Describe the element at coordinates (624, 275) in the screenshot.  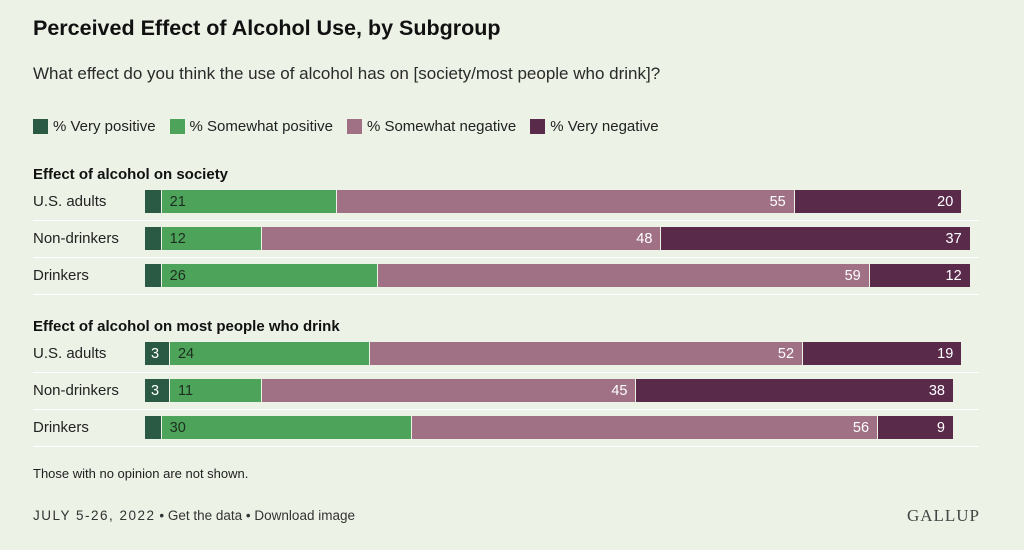
I see `bar-segment-somewhat-negative: 59` at that location.